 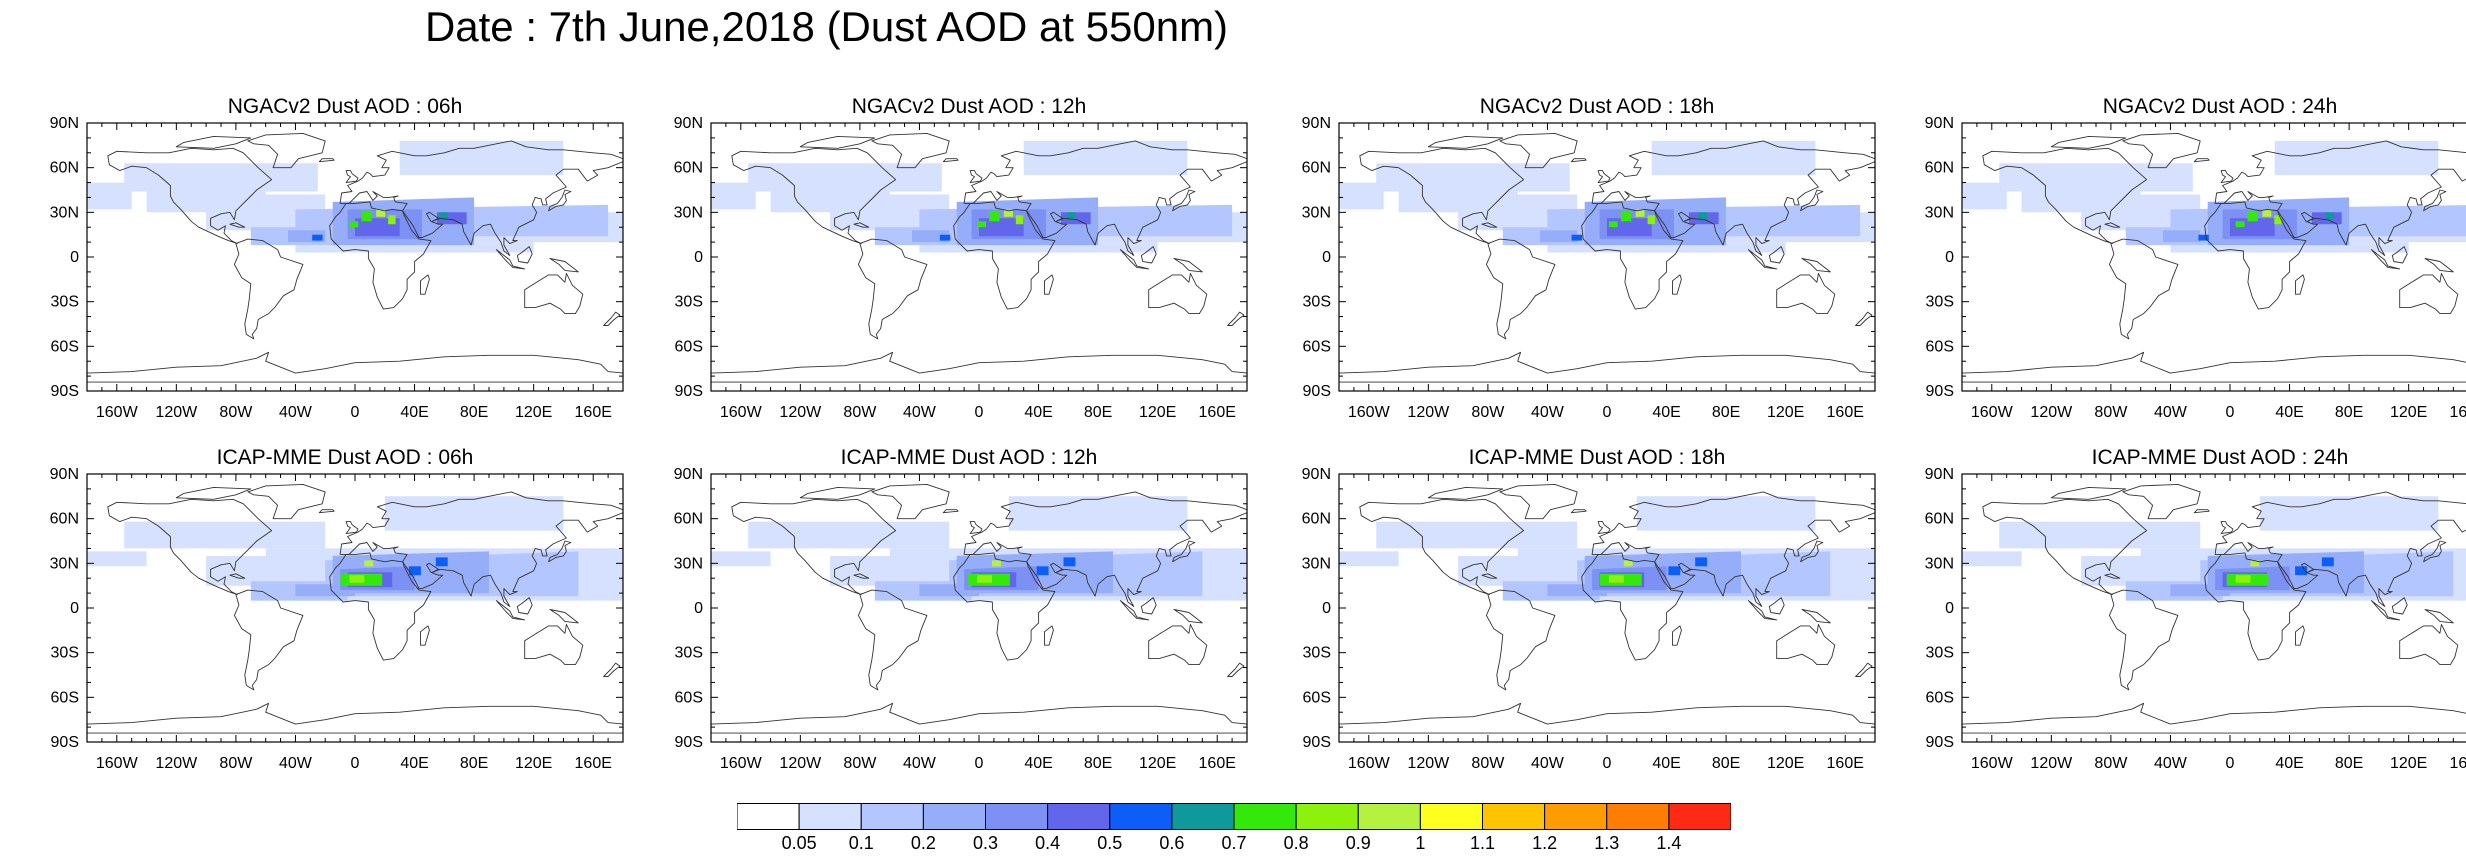 I want to click on coastline-cuba, so click(x=861, y=225).